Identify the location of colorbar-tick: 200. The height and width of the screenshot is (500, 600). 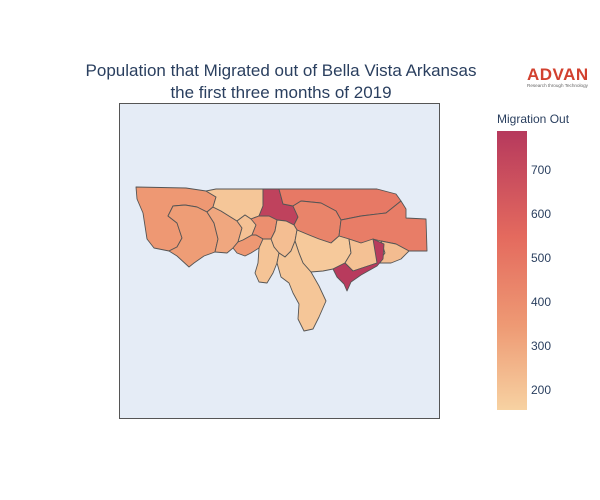
(541, 390).